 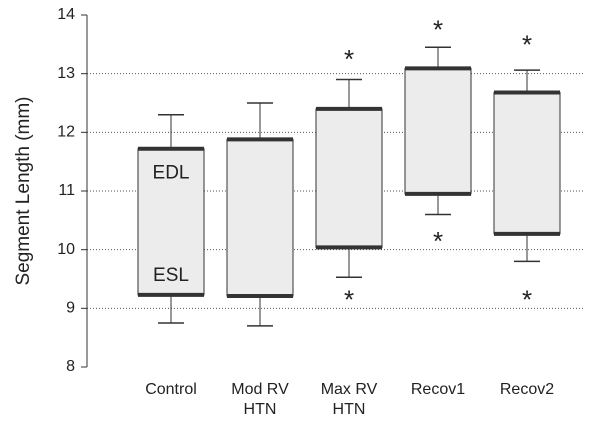 I want to click on y-tick-label: 10, so click(x=66, y=249).